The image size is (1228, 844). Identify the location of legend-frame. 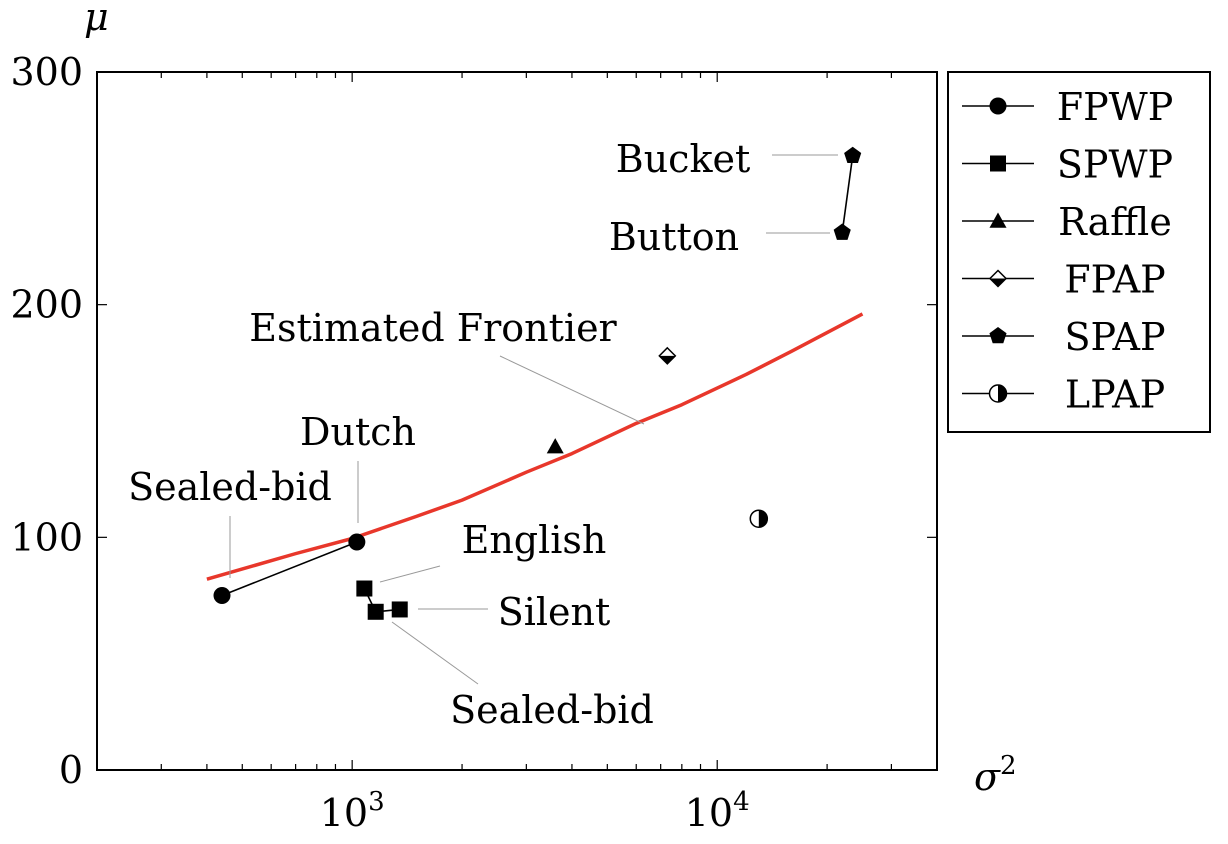
(1079, 252).